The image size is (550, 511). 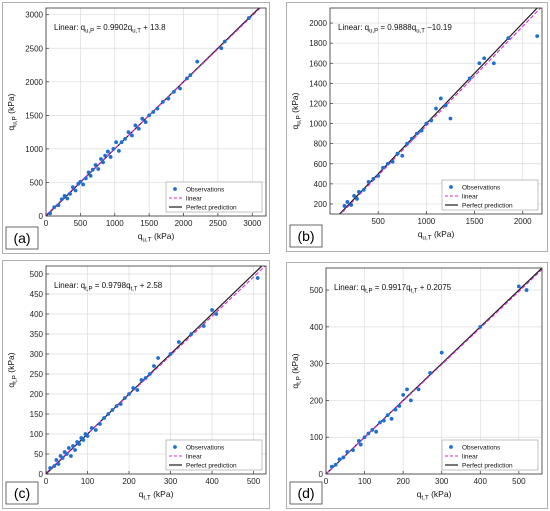 What do you see at coordinates (436, 235) in the screenshot?
I see `x-axis-label: qu,T​ (kPa)` at bounding box center [436, 235].